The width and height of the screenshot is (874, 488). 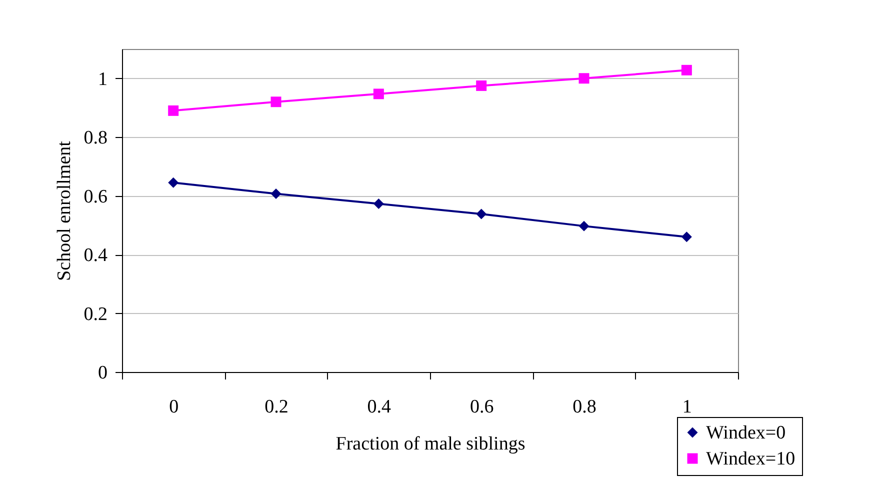 I want to click on x-tick-label: 0.4, so click(x=379, y=407).